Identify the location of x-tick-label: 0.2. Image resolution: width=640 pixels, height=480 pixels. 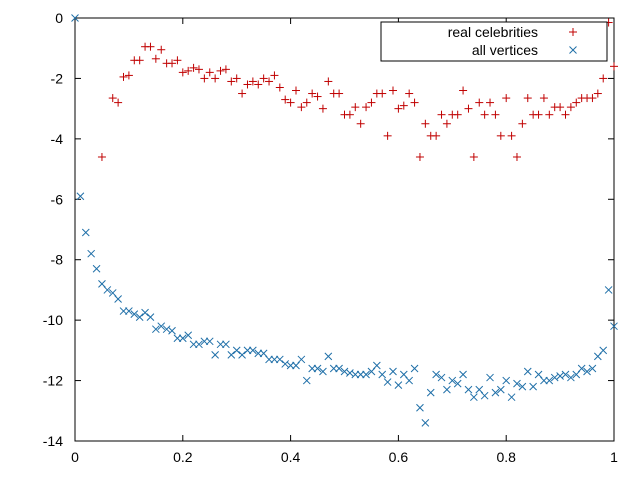
(183, 457).